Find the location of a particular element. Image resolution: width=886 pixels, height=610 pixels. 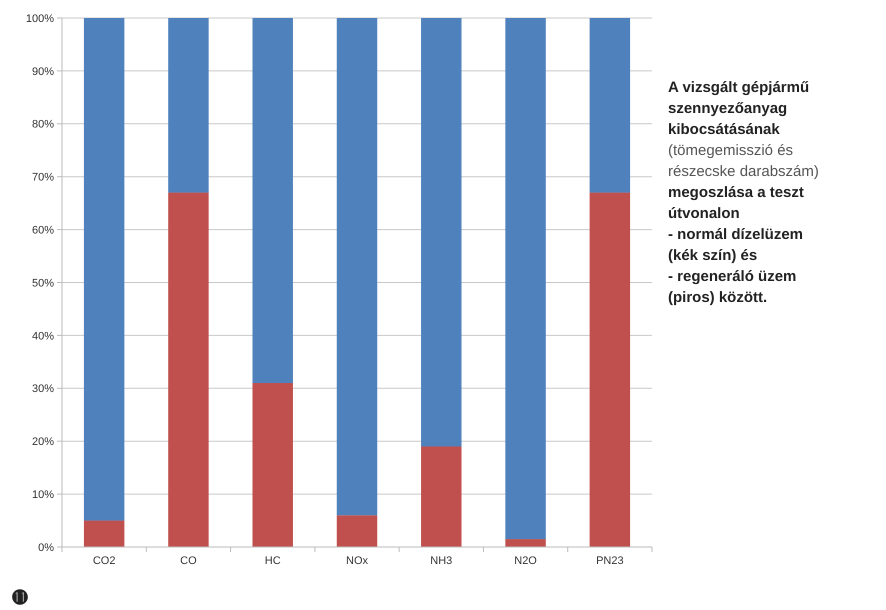

y-tick-label: 90% is located at coordinates (43, 72).